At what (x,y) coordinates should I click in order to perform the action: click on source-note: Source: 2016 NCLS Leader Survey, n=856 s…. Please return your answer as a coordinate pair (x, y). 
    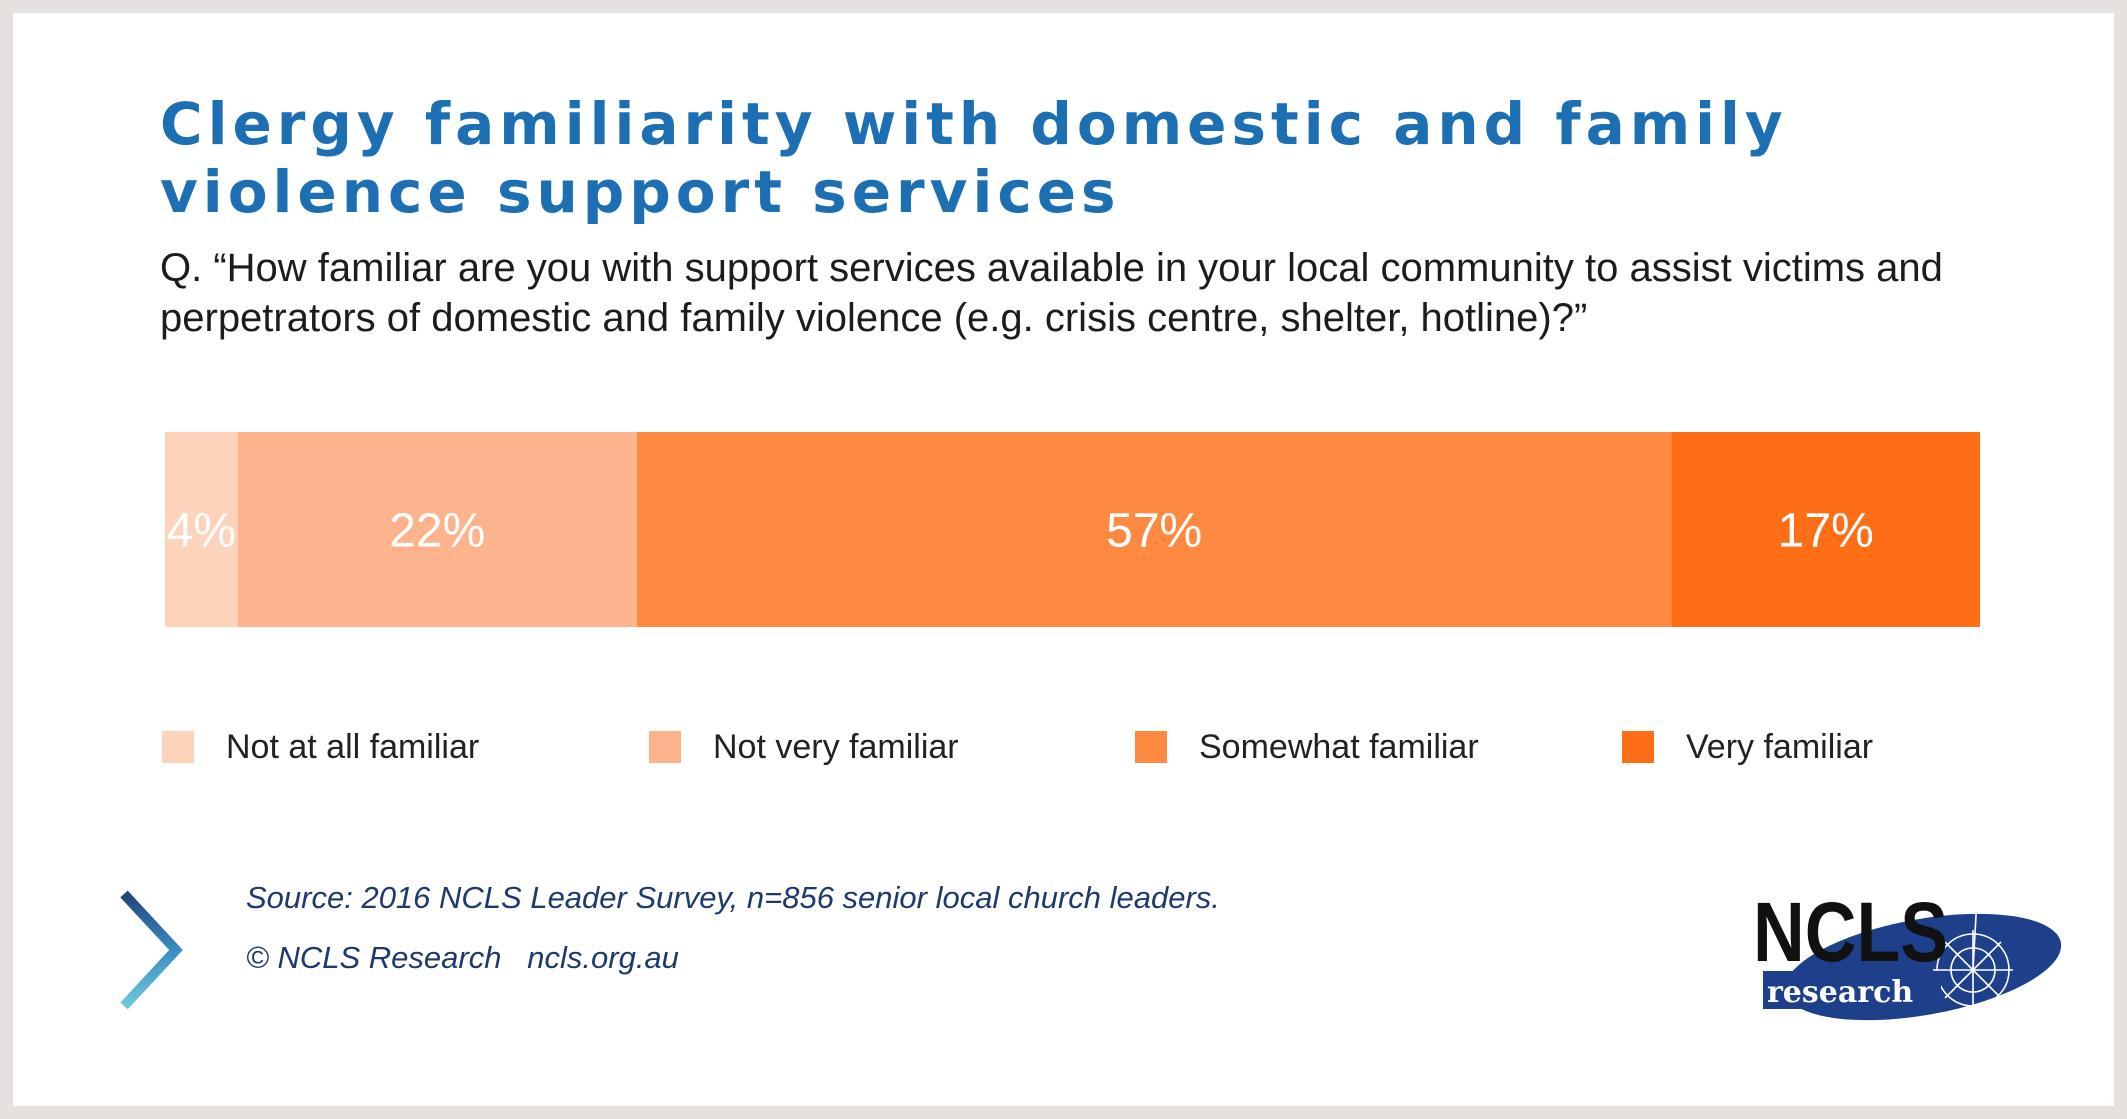
    Looking at the image, I should click on (733, 897).